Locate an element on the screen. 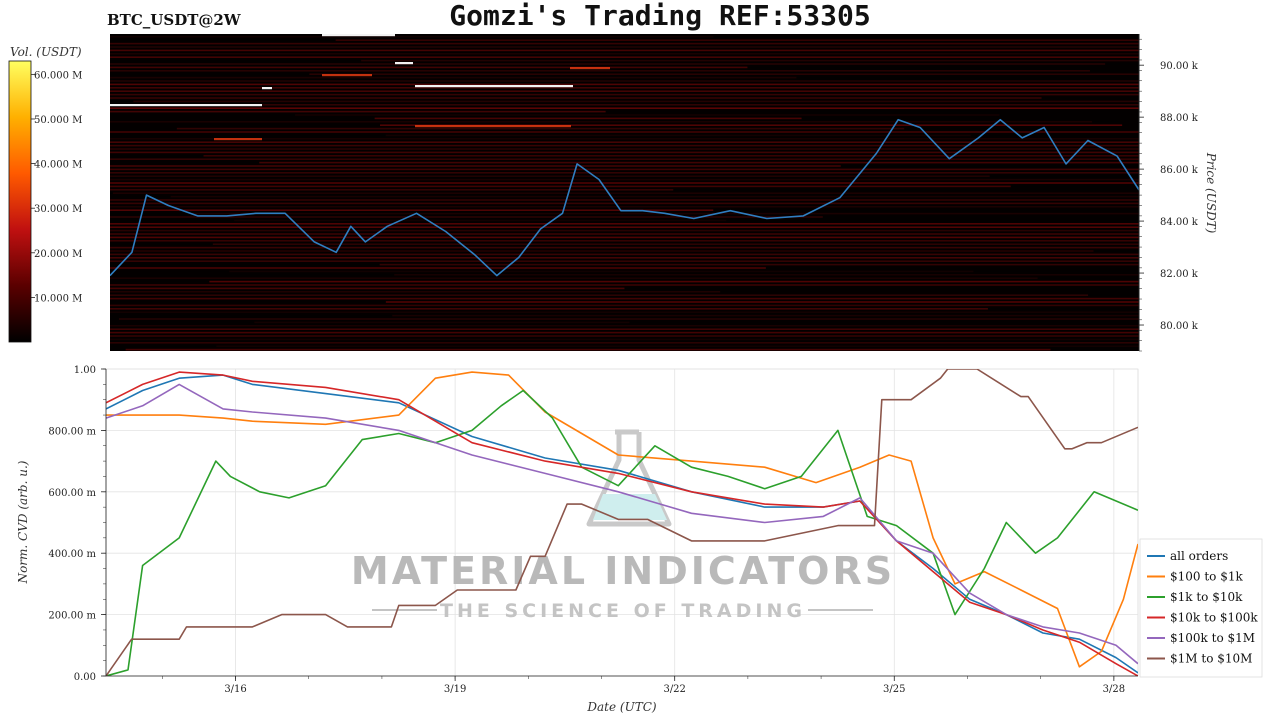 Image resolution: width=1280 pixels, height=720 pixels. cvd-y-axis-ticks: 0.00 200.00 m 400.00 m 600.00 m 800.00 m 1.00 is located at coordinates (77, 524).